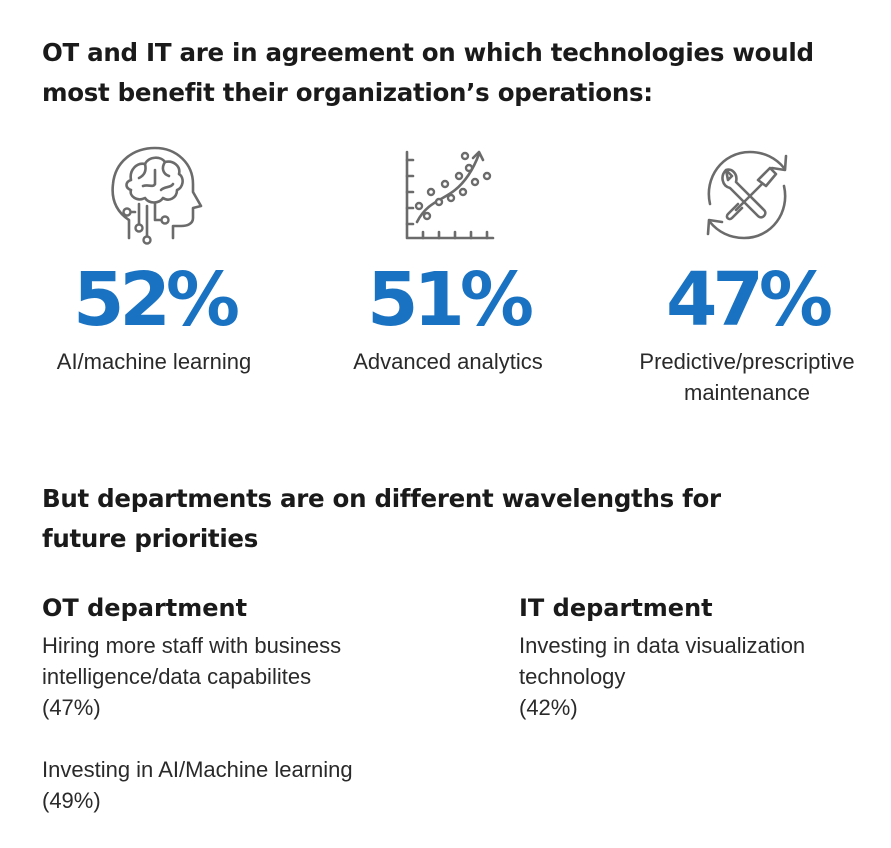  I want to click on stat-label: Predictive/prescriptive maintenance, so click(747, 377).